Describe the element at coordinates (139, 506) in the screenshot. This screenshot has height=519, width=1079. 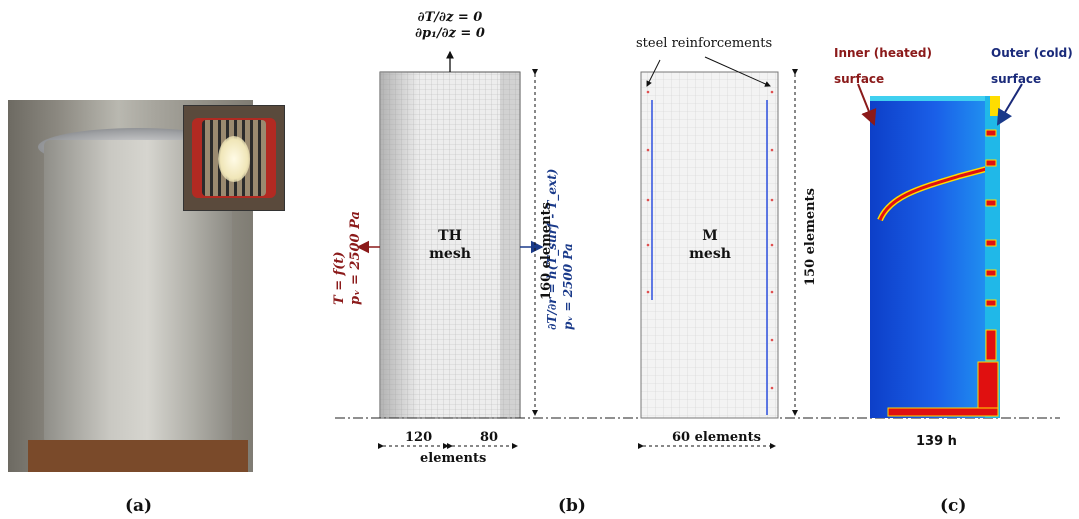
I see `panel-label-a: (a)` at that location.